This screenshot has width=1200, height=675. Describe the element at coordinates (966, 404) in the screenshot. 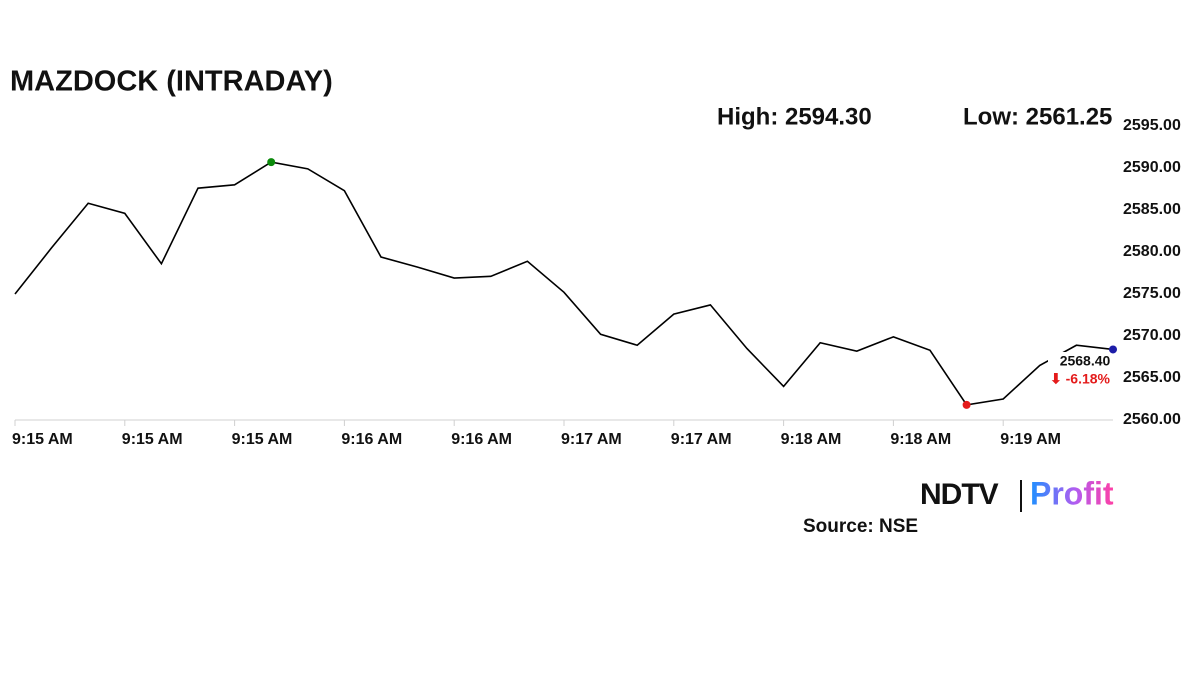

I see `marker-min` at that location.